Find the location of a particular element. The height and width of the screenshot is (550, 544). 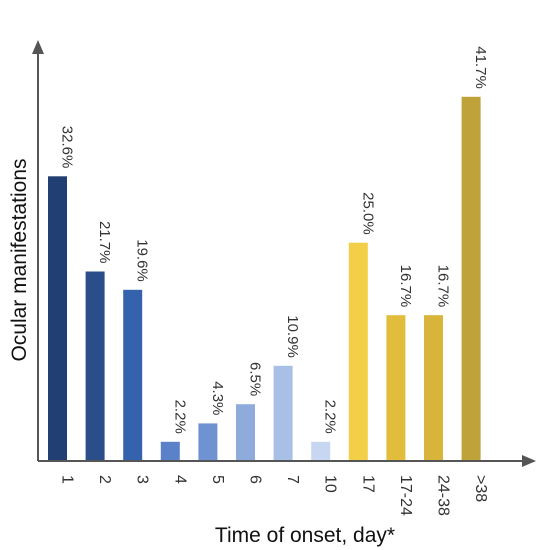

tick-label-2: 3 is located at coordinates (142, 479).